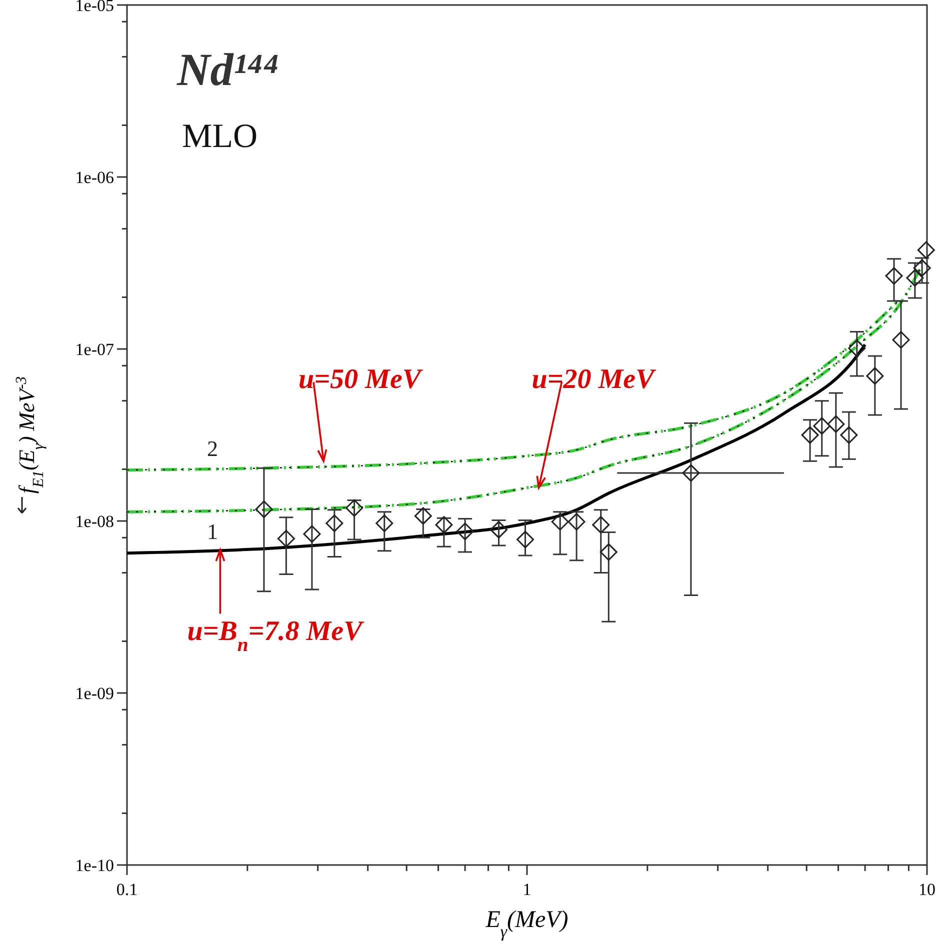 The image size is (946, 945). What do you see at coordinates (276, 636) in the screenshot?
I see `annotation: u=B$_{n}$=7.8 MeV` at bounding box center [276, 636].